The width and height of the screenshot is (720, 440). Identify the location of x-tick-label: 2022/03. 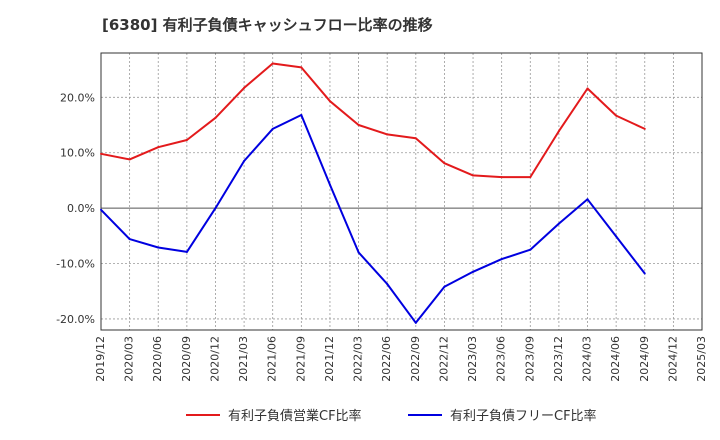
(358, 359).